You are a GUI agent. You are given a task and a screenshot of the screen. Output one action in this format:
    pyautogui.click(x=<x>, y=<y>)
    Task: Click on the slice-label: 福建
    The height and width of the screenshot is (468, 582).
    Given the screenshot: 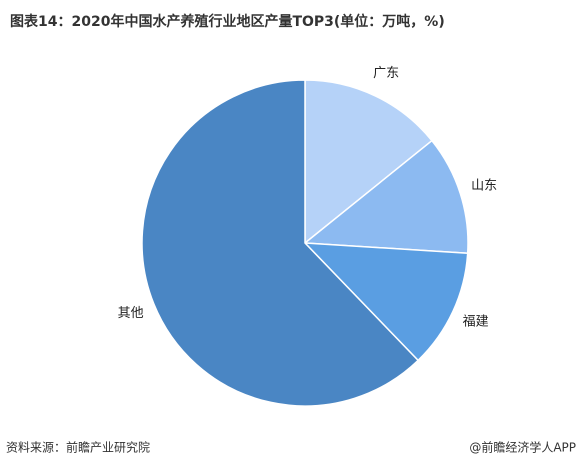 What is the action you would take?
    pyautogui.click(x=476, y=321)
    